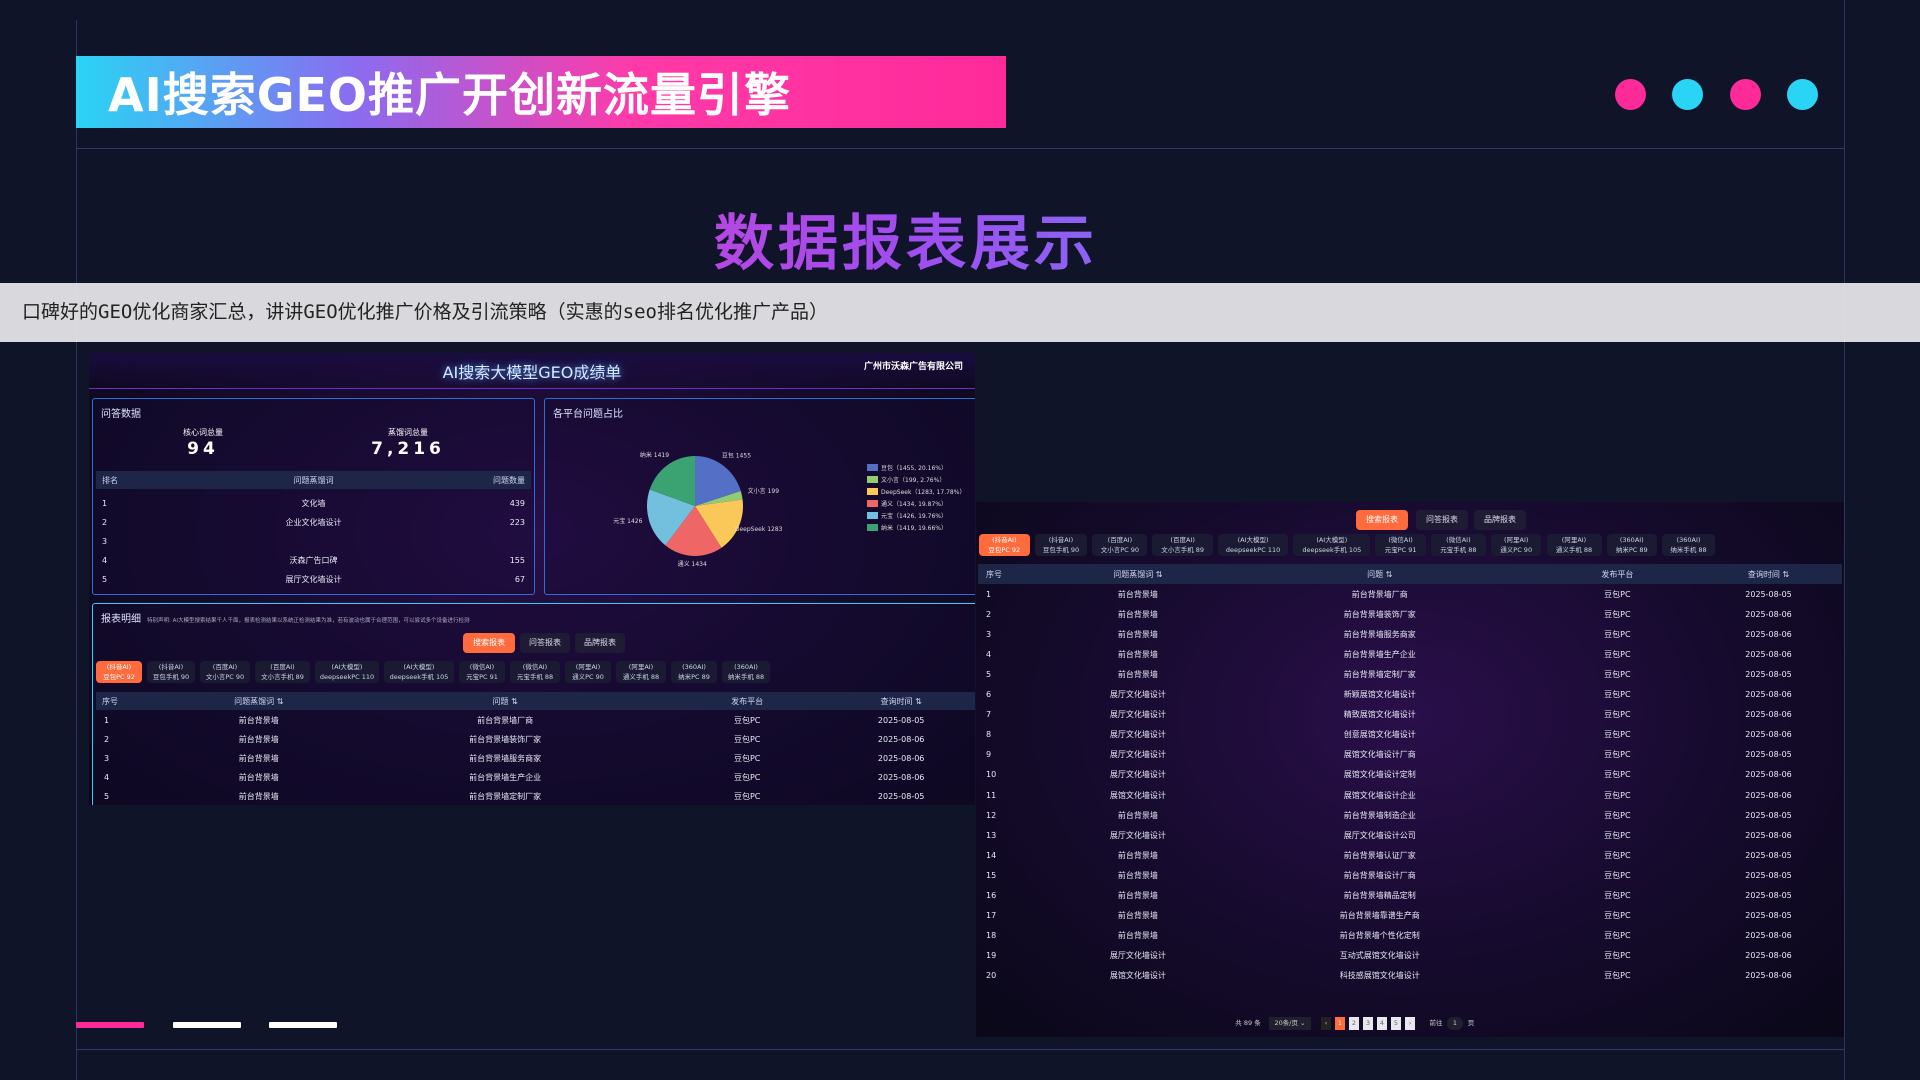 This screenshot has height=1080, width=1920. I want to click on cell-count: 439, so click(517, 503).